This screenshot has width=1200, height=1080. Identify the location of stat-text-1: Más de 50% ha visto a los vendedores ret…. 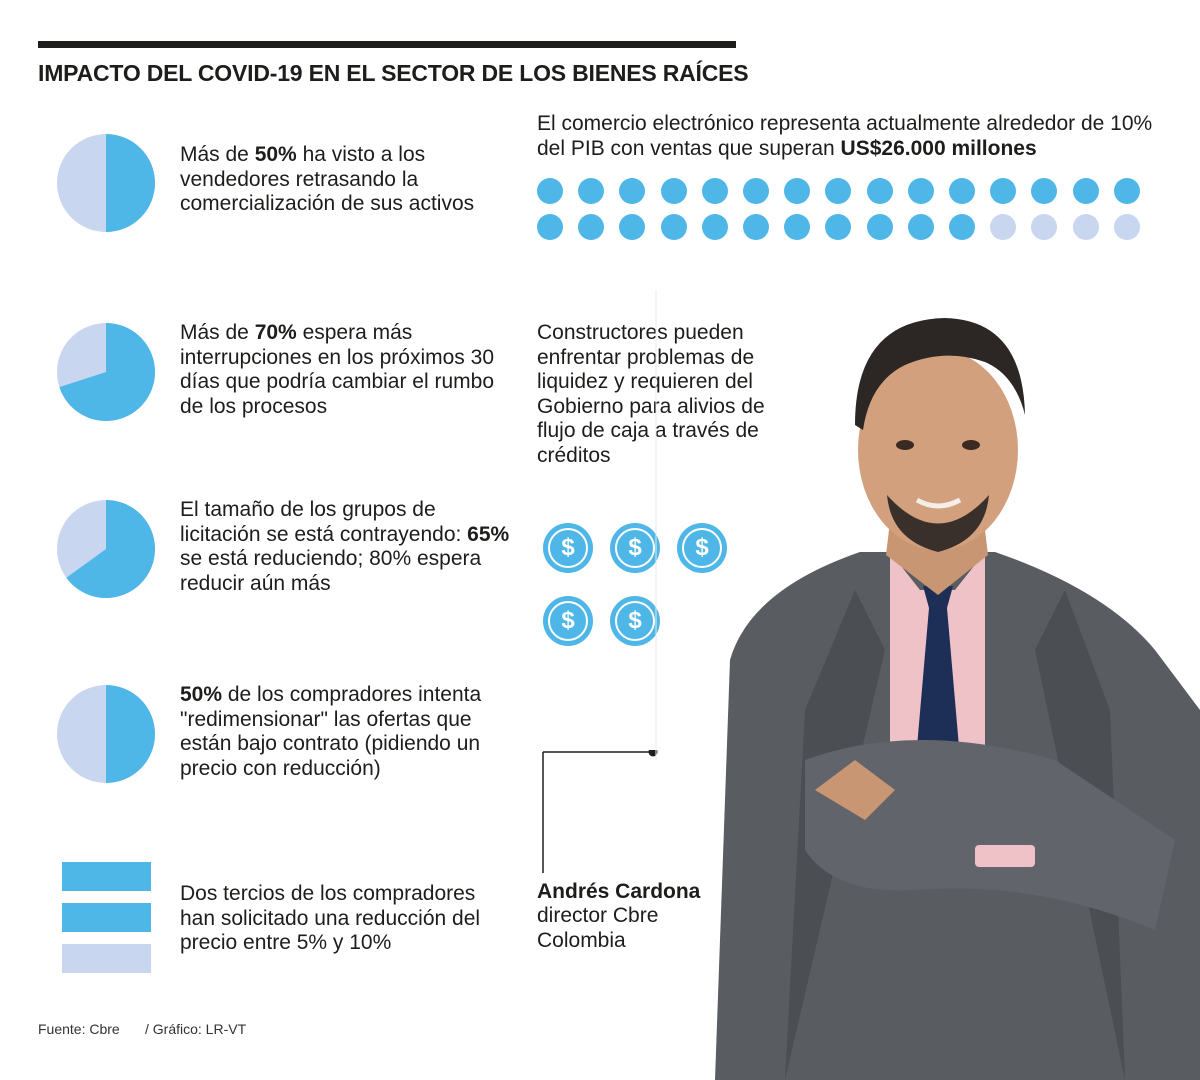
(327, 179).